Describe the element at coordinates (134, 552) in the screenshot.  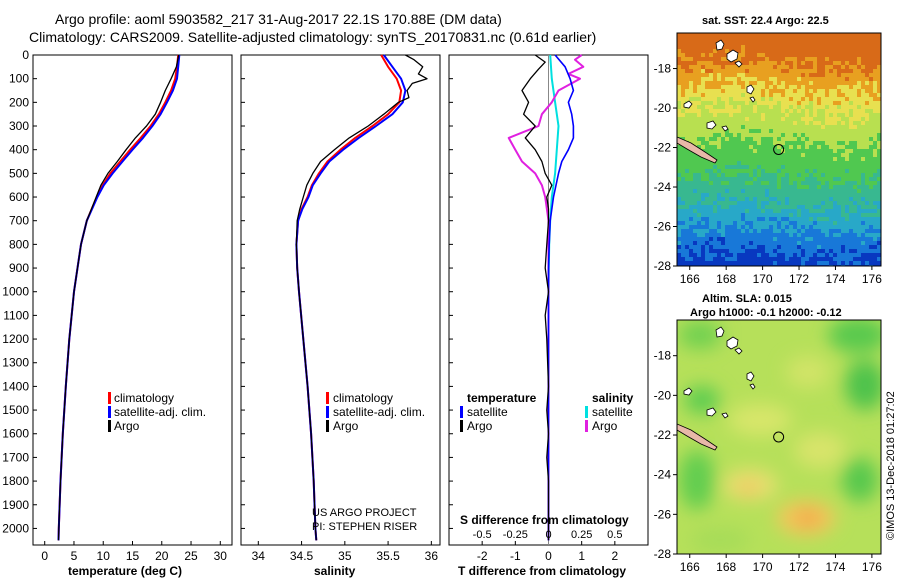
I see `temperature-x-ticks: 0 5 10 15 20 25 30` at that location.